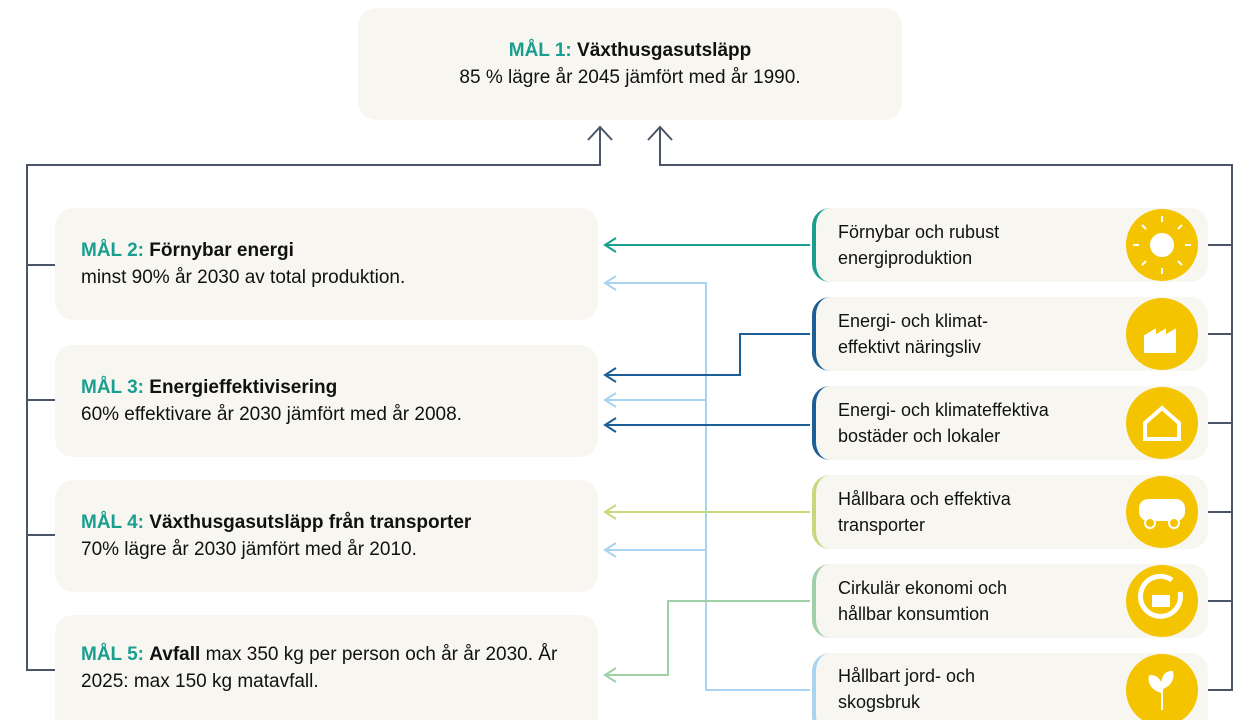  What do you see at coordinates (112, 387) in the screenshot?
I see `goal-label: MÅL 3:` at bounding box center [112, 387].